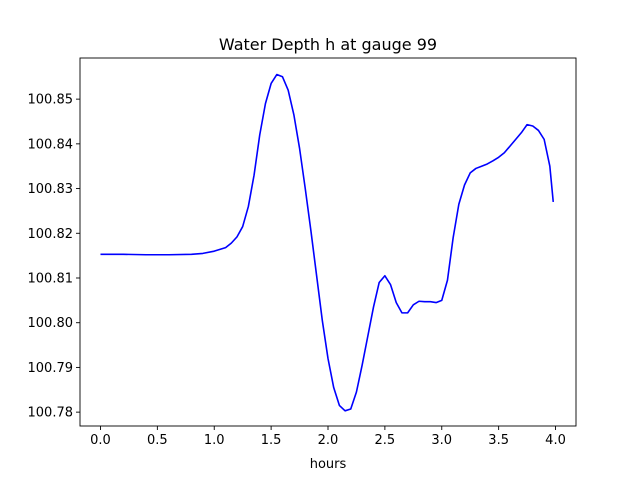 This screenshot has height=480, width=640. I want to click on x-axis-label: hours, so click(328, 464).